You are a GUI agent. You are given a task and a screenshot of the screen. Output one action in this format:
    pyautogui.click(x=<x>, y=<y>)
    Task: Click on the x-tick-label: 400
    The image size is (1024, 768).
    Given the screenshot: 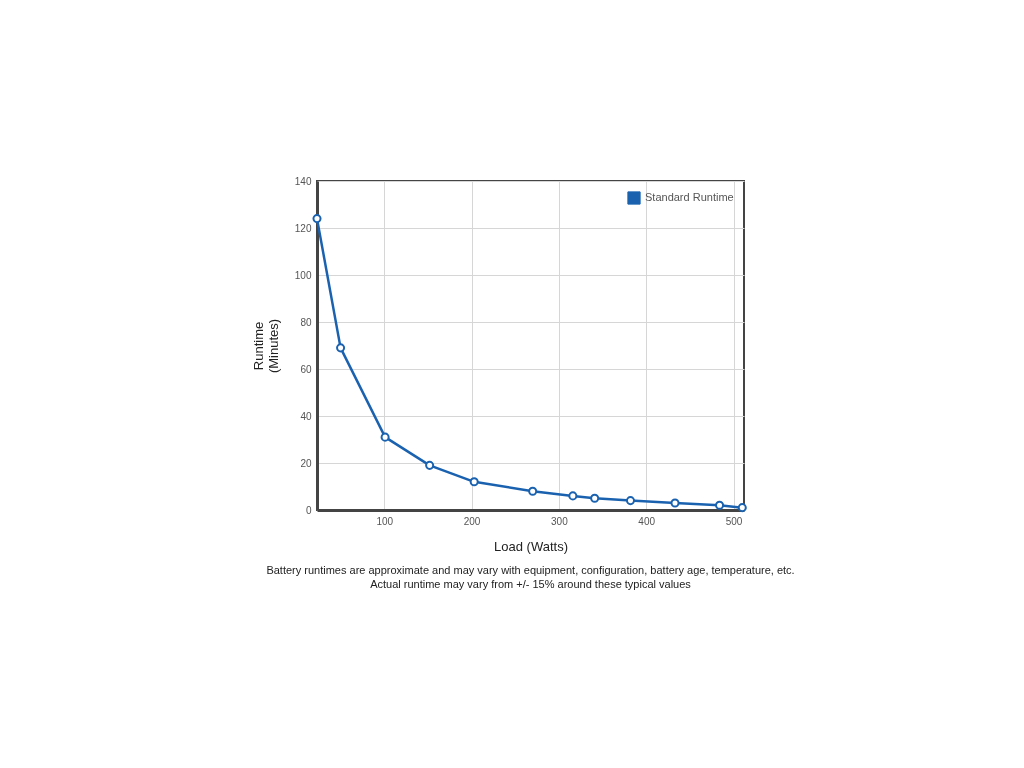 What is the action you would take?
    pyautogui.click(x=647, y=521)
    